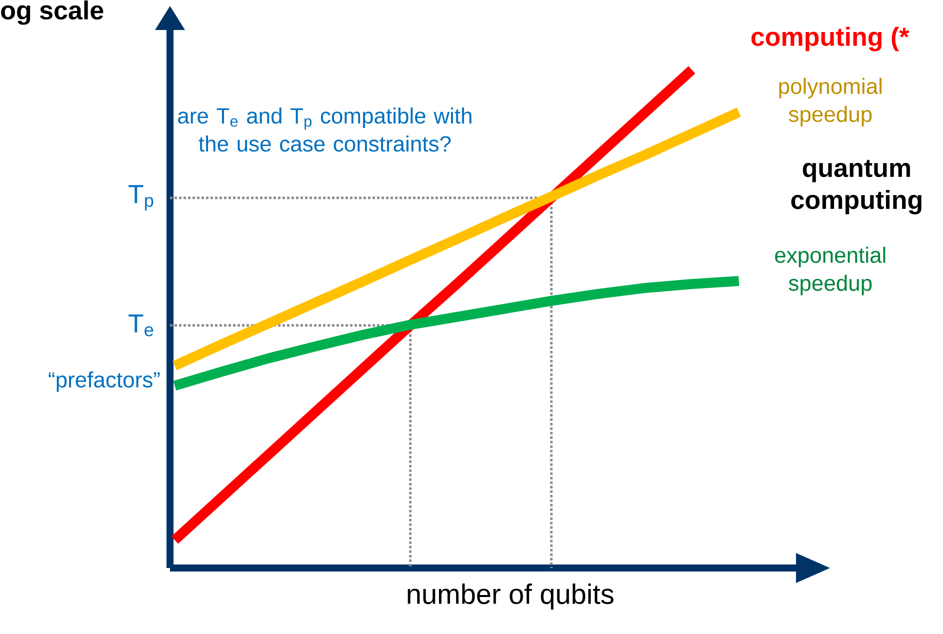 This screenshot has width=943, height=634. I want to click on ref-line-label: T$_{e}$, so click(141, 325).